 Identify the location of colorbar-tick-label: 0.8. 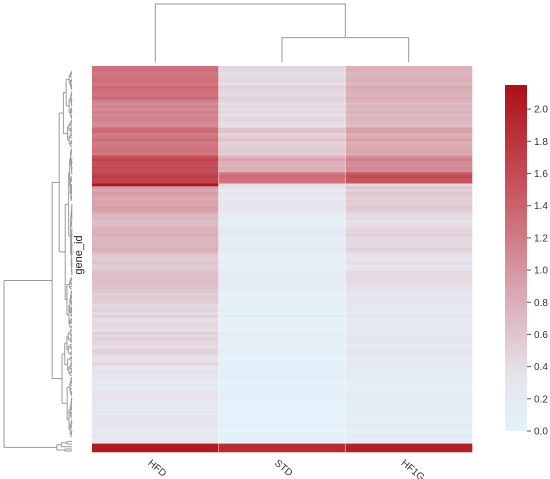
(541, 303).